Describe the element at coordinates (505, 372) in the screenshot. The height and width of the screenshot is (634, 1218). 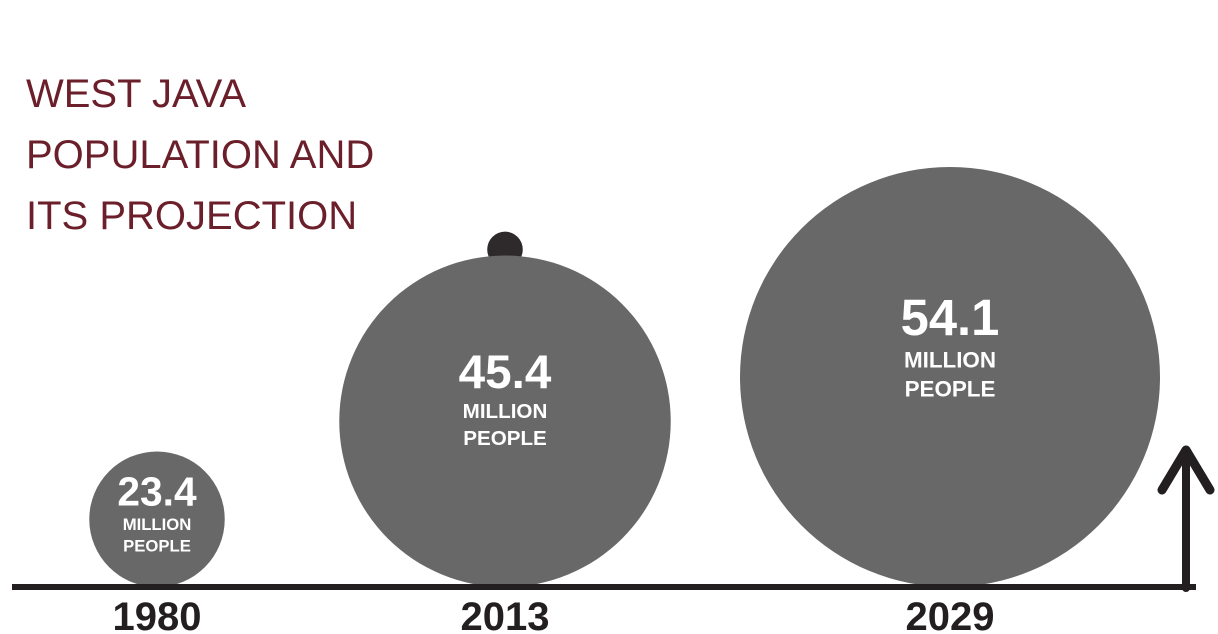
I see `value-label: 45.4` at that location.